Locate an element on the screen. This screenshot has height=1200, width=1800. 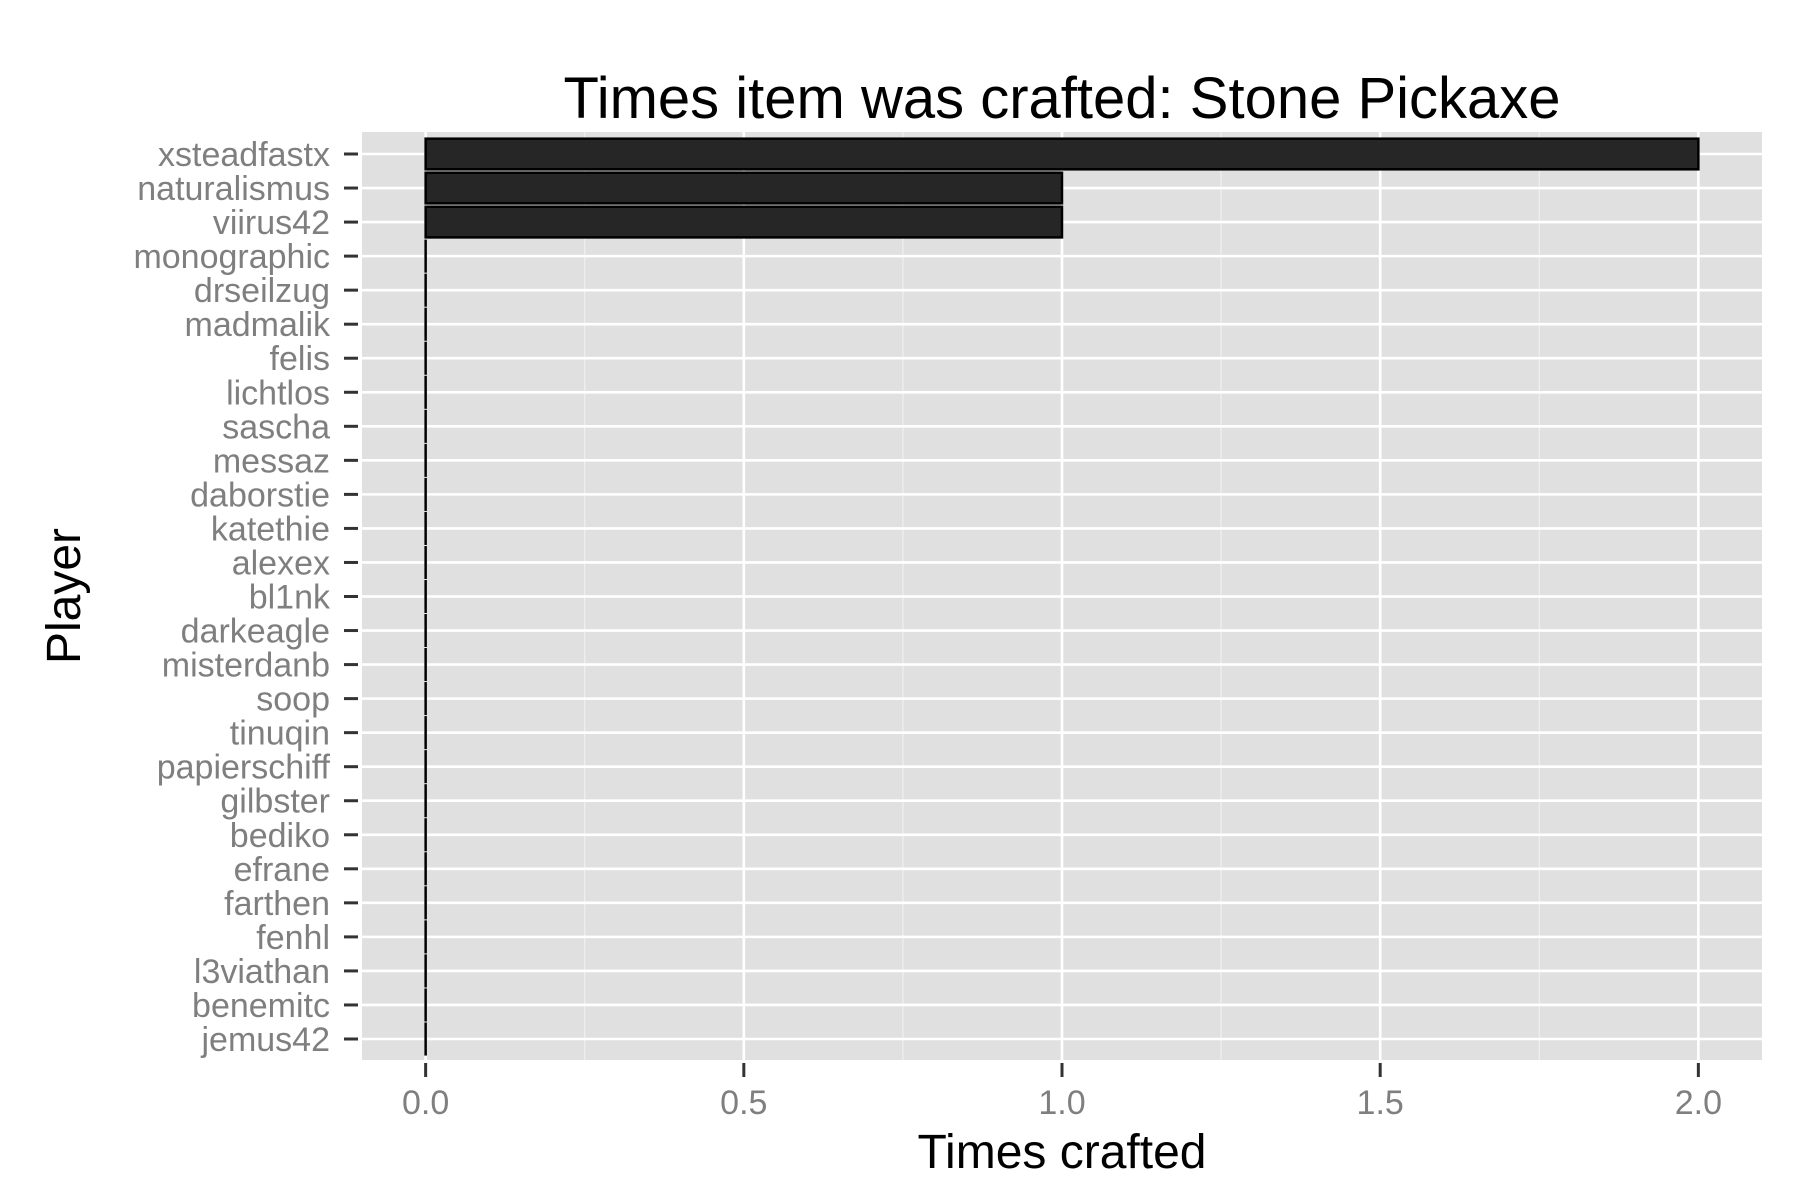
y-tick-label: messaz is located at coordinates (271, 461).